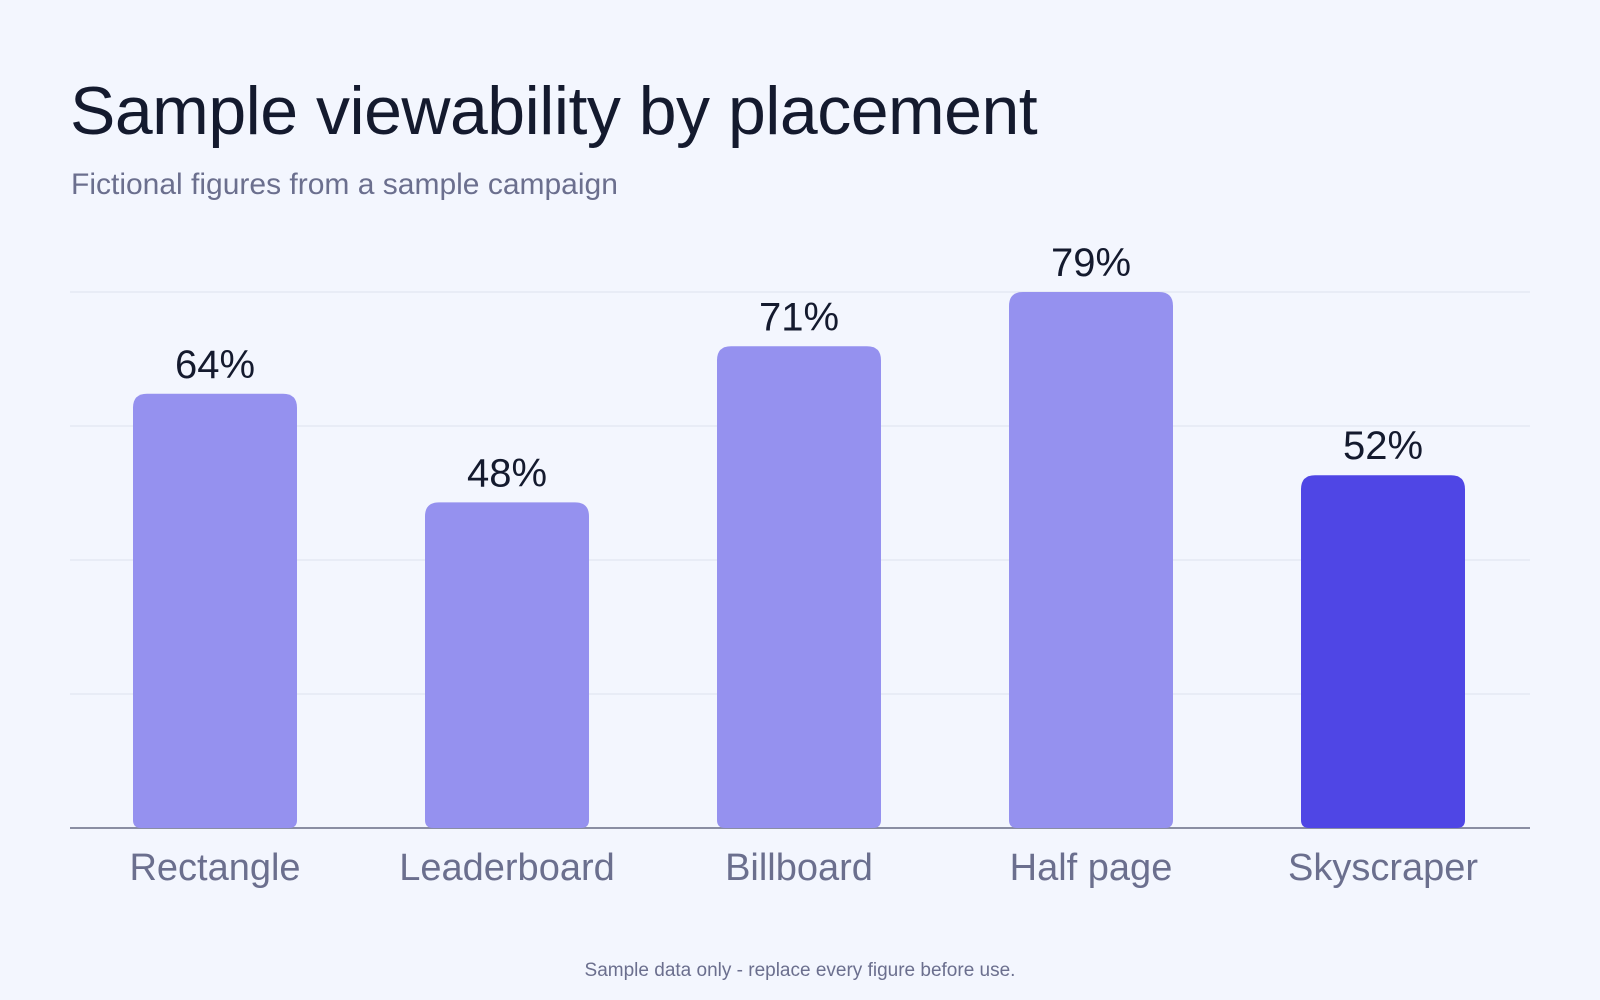  I want to click on value-label: 64%, so click(215, 365).